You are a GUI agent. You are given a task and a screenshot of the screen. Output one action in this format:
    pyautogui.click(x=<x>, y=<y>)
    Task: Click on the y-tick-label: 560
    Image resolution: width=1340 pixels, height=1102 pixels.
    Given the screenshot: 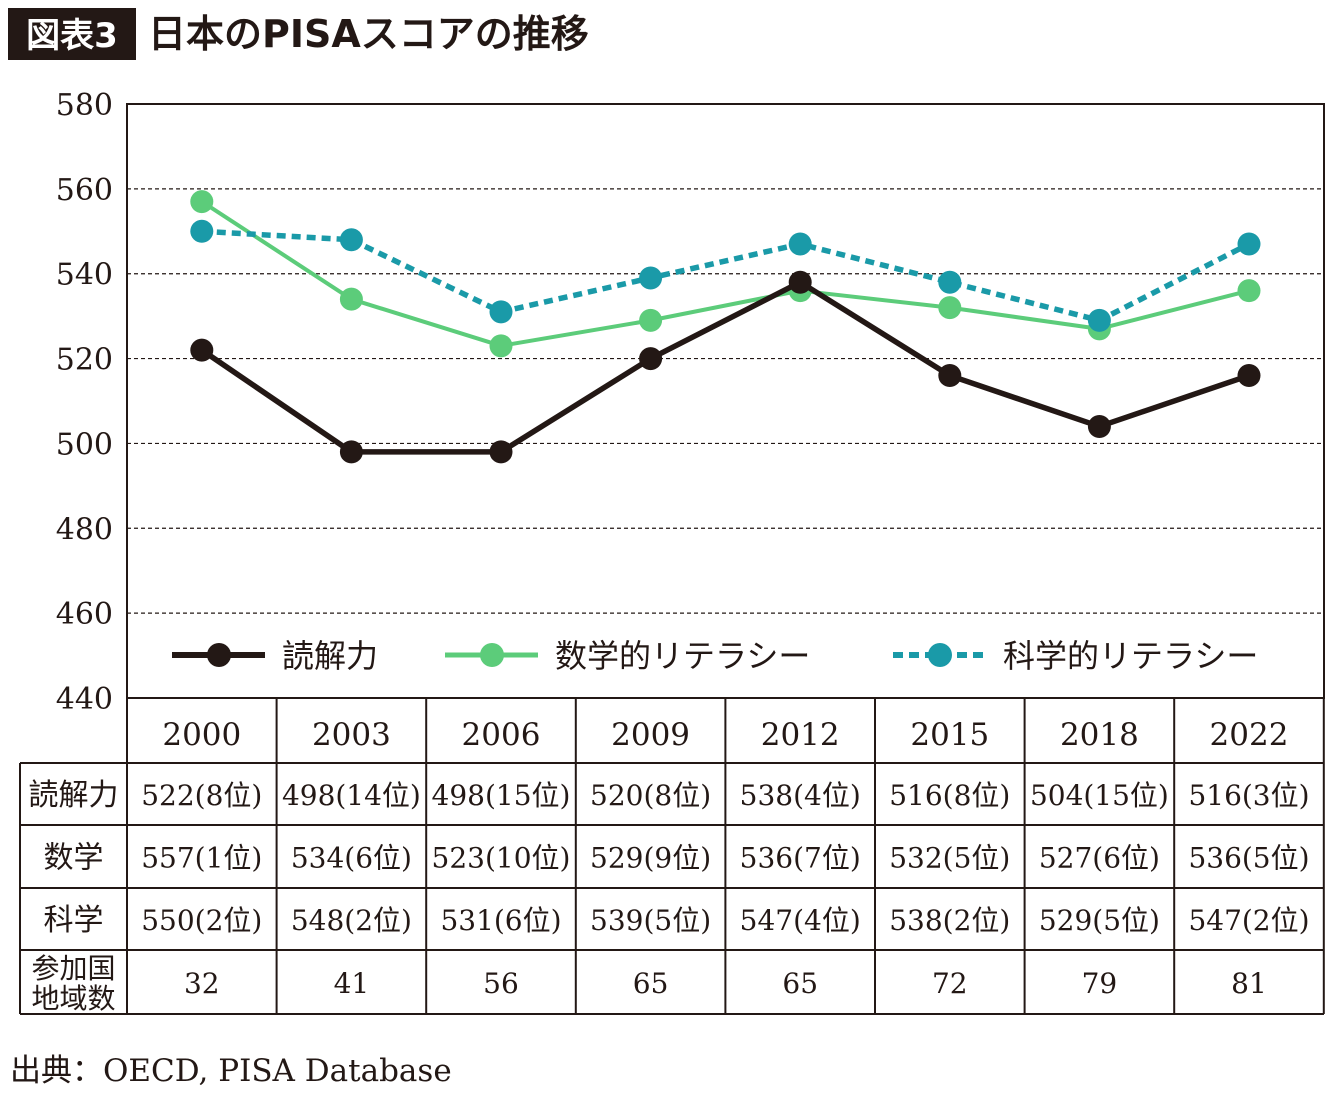 What is the action you would take?
    pyautogui.click(x=84, y=190)
    